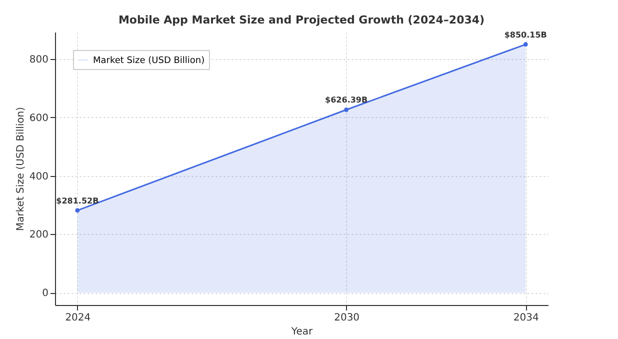  I want to click on x-tick-label: 2024, so click(78, 318).